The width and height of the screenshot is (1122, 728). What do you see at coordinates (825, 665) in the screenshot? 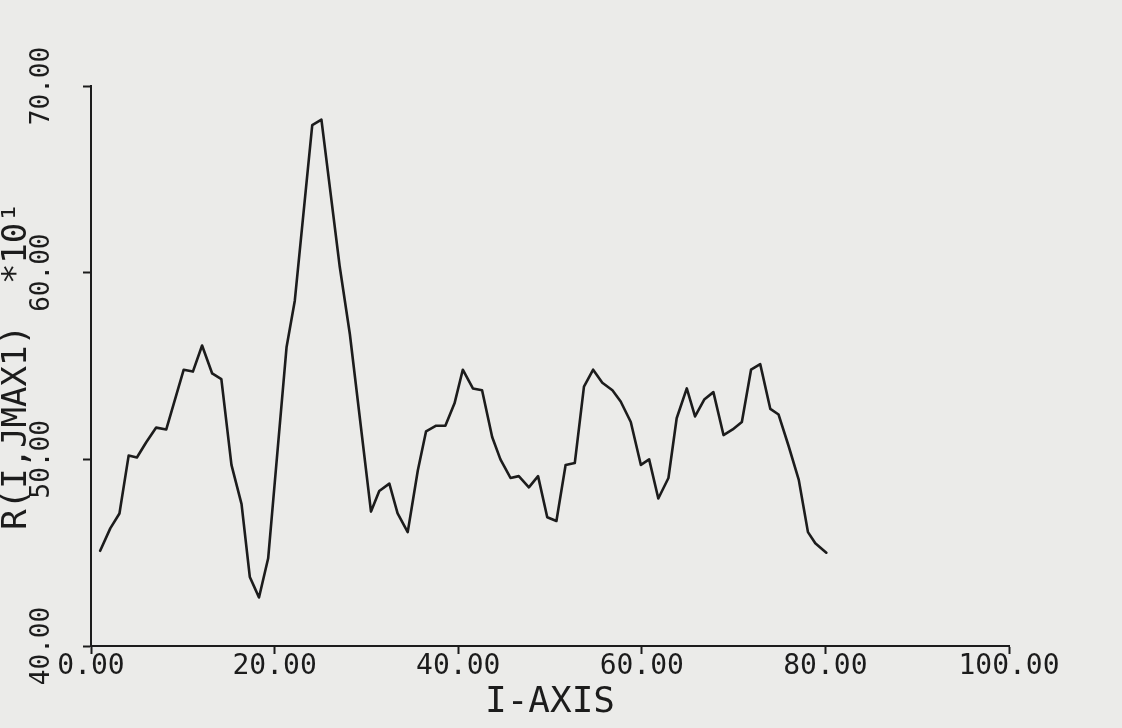
I see `x-tick-label: 80.00` at bounding box center [825, 665].